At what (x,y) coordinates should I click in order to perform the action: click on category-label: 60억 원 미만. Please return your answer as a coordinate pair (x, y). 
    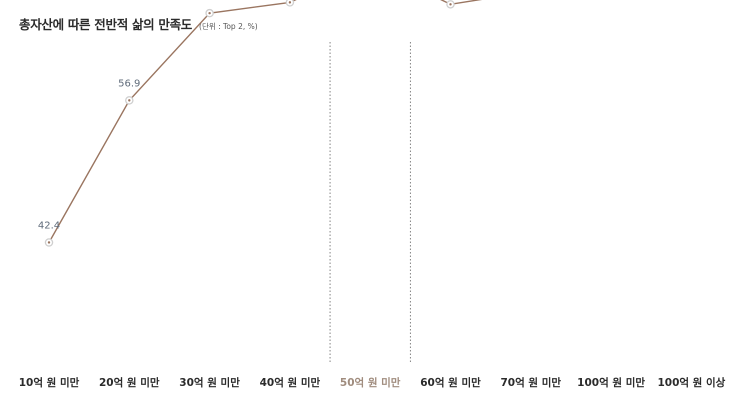
    Looking at the image, I should click on (450, 382).